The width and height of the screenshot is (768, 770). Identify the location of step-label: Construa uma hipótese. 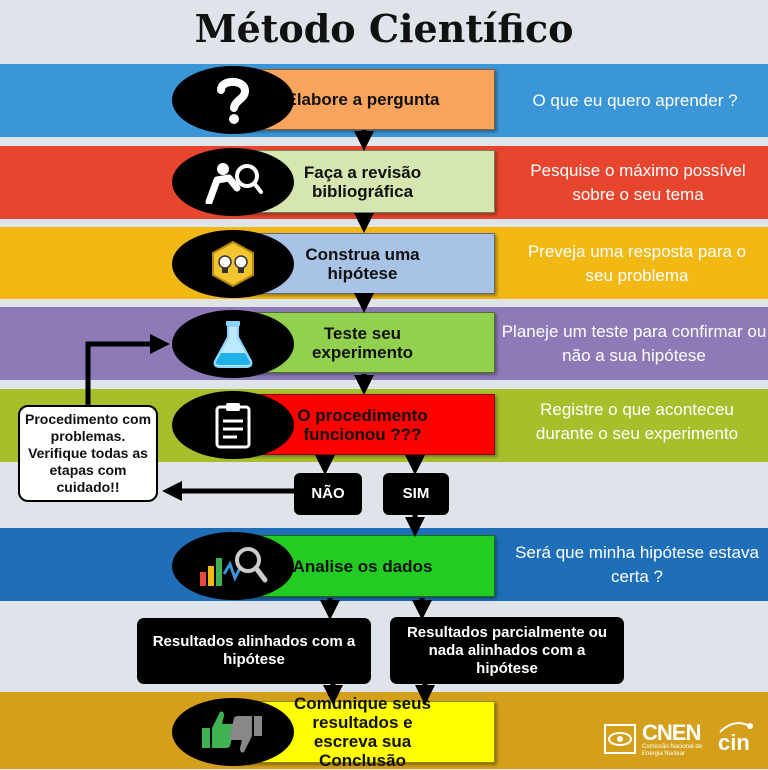
(362, 263).